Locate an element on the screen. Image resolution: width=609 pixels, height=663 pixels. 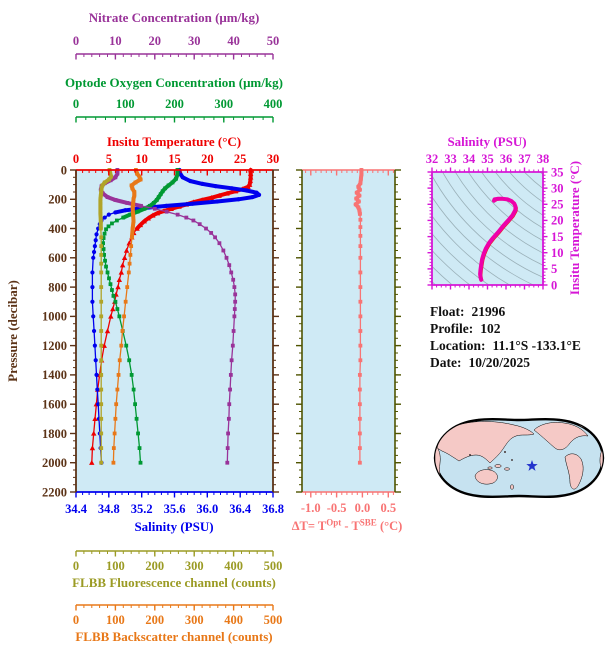
series-flbb-backscatter is located at coordinates (127, 316).